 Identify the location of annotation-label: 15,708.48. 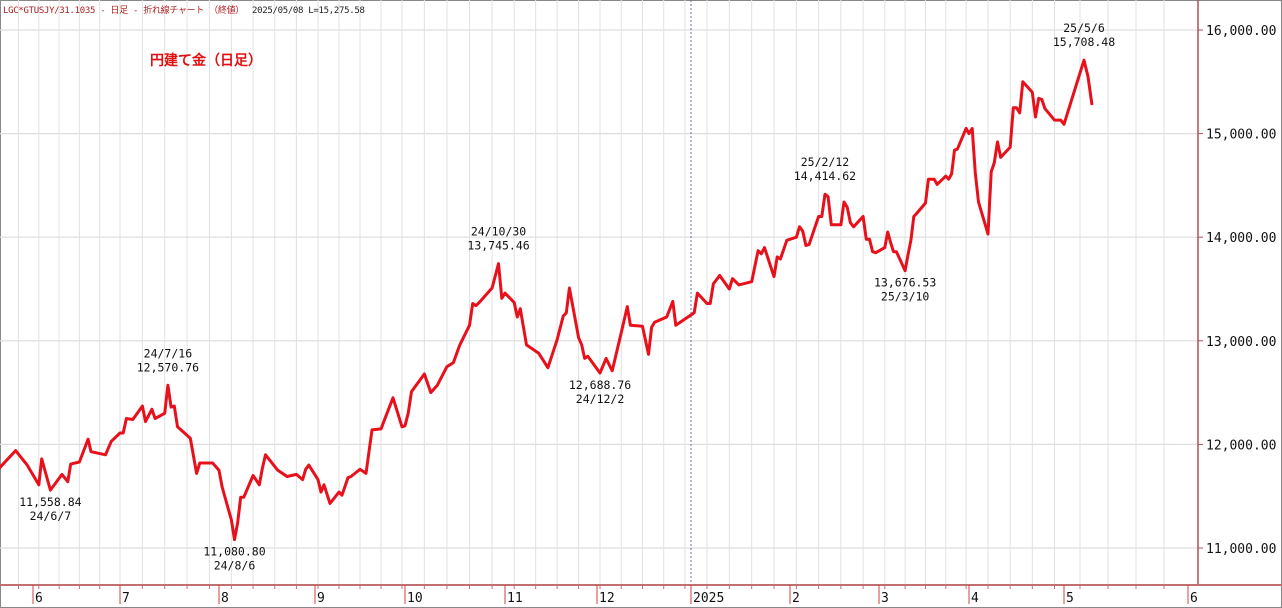
(1084, 42).